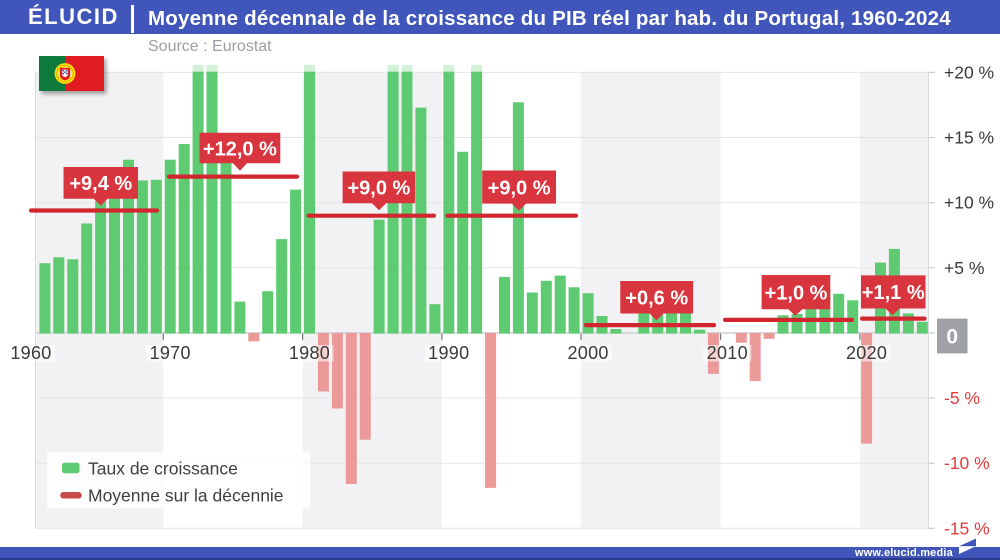 The height and width of the screenshot is (560, 1000). I want to click on svg-text: +1,0 %, so click(796, 293).